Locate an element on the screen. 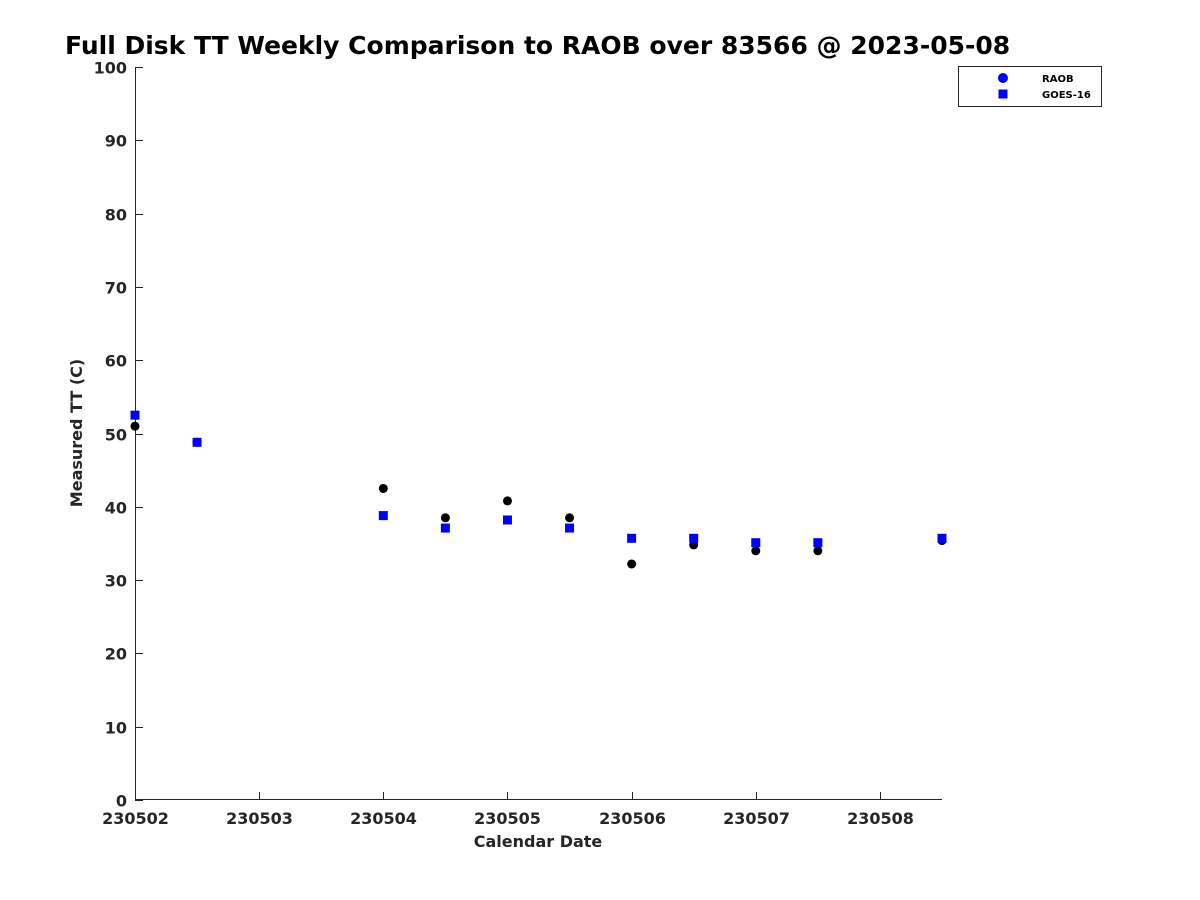  y-tick-label: 60 is located at coordinates (116, 361).